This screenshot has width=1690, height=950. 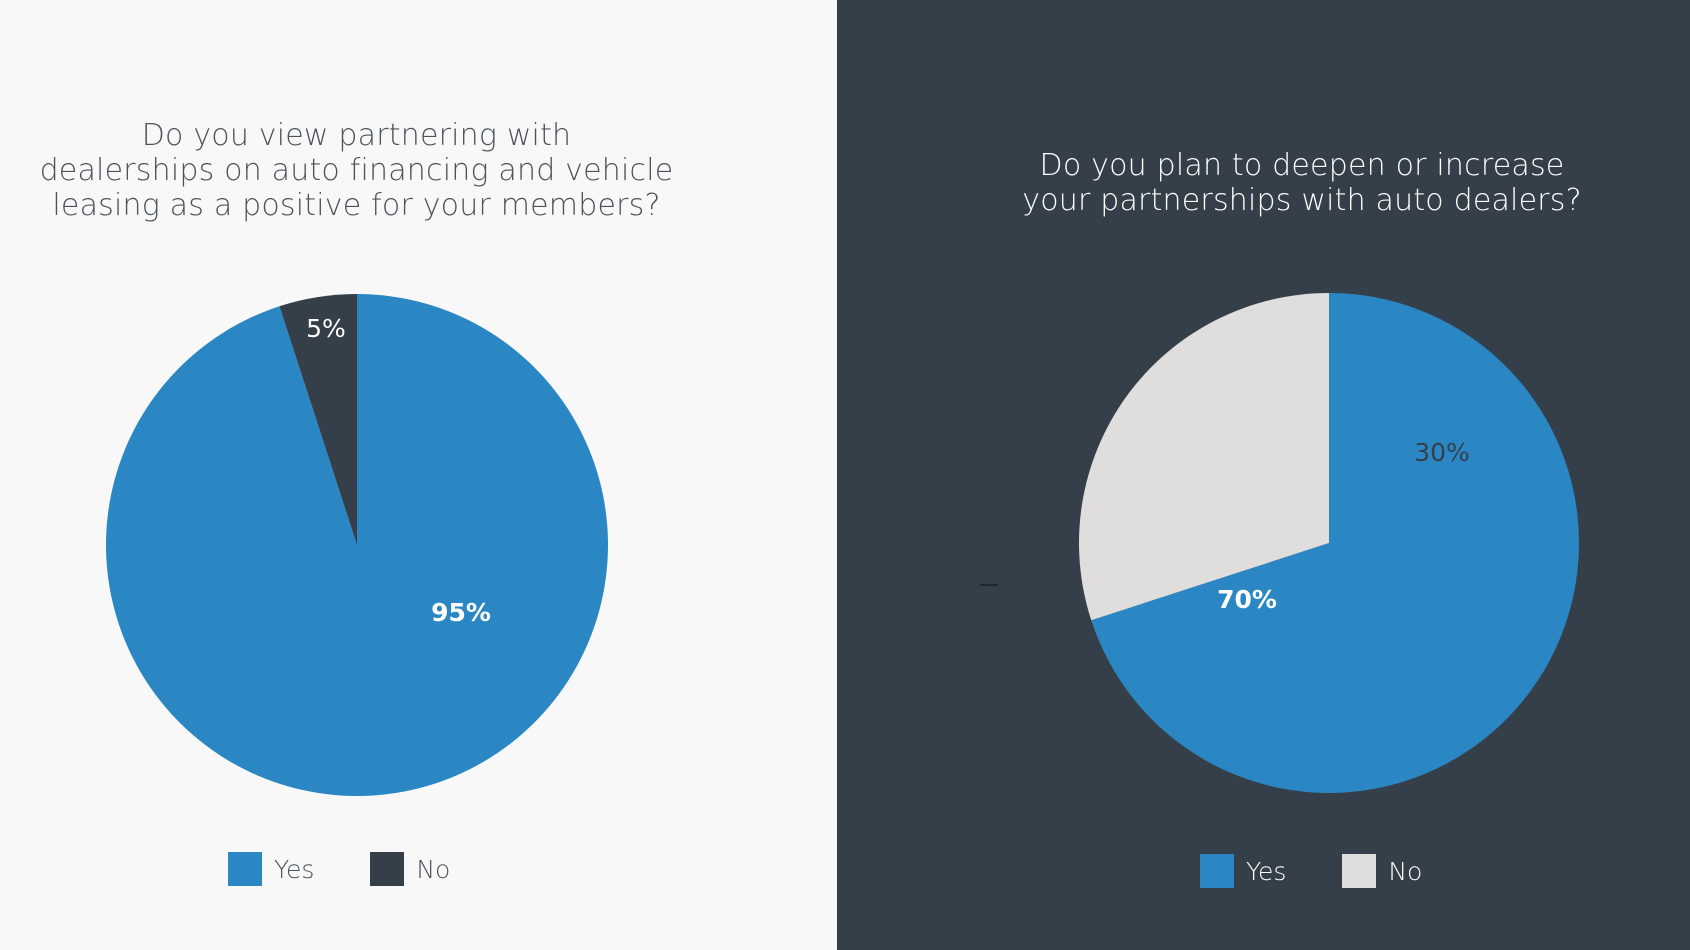 What do you see at coordinates (356, 135) in the screenshot?
I see `left-title-line: Do you view partnering with` at bounding box center [356, 135].